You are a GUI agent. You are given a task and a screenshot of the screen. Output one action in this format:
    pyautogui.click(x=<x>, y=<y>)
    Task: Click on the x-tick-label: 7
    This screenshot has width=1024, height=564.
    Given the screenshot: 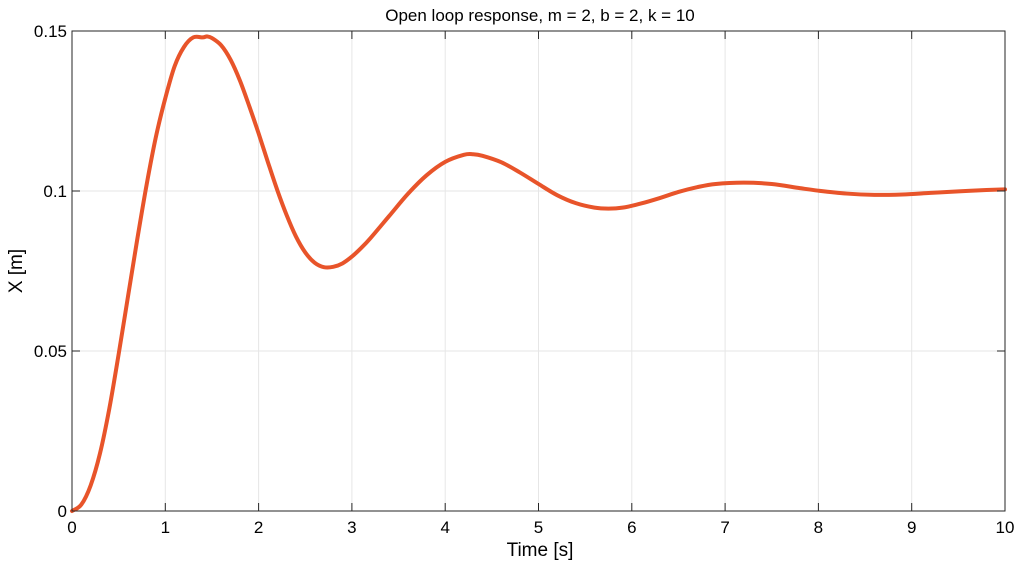 What is the action you would take?
    pyautogui.click(x=724, y=527)
    